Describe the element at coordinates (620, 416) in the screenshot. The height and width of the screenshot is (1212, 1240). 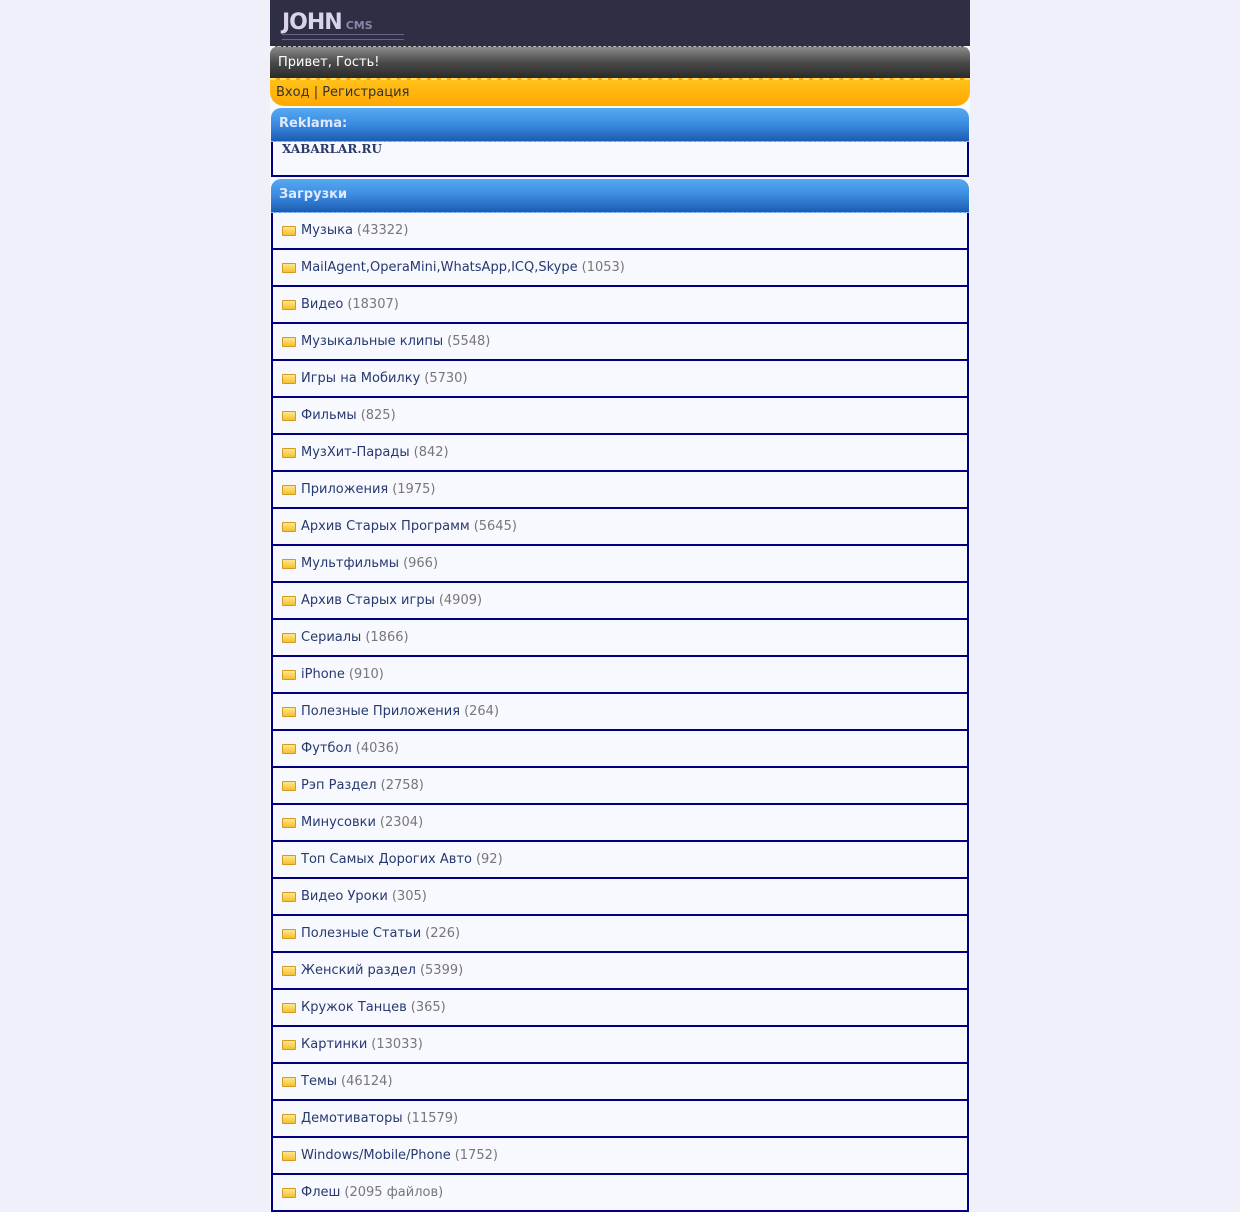
I see `list-item: Фильмы (825)` at that location.